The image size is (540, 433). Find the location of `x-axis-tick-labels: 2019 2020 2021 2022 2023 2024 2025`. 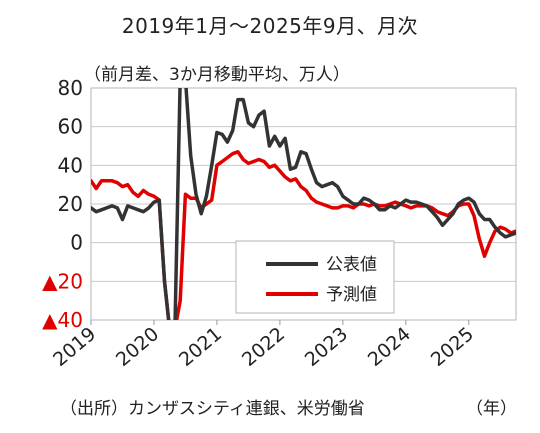

x-axis-tick-labels: 2019 2020 2021 2022 2023 2024 2025 is located at coordinates (263, 345).